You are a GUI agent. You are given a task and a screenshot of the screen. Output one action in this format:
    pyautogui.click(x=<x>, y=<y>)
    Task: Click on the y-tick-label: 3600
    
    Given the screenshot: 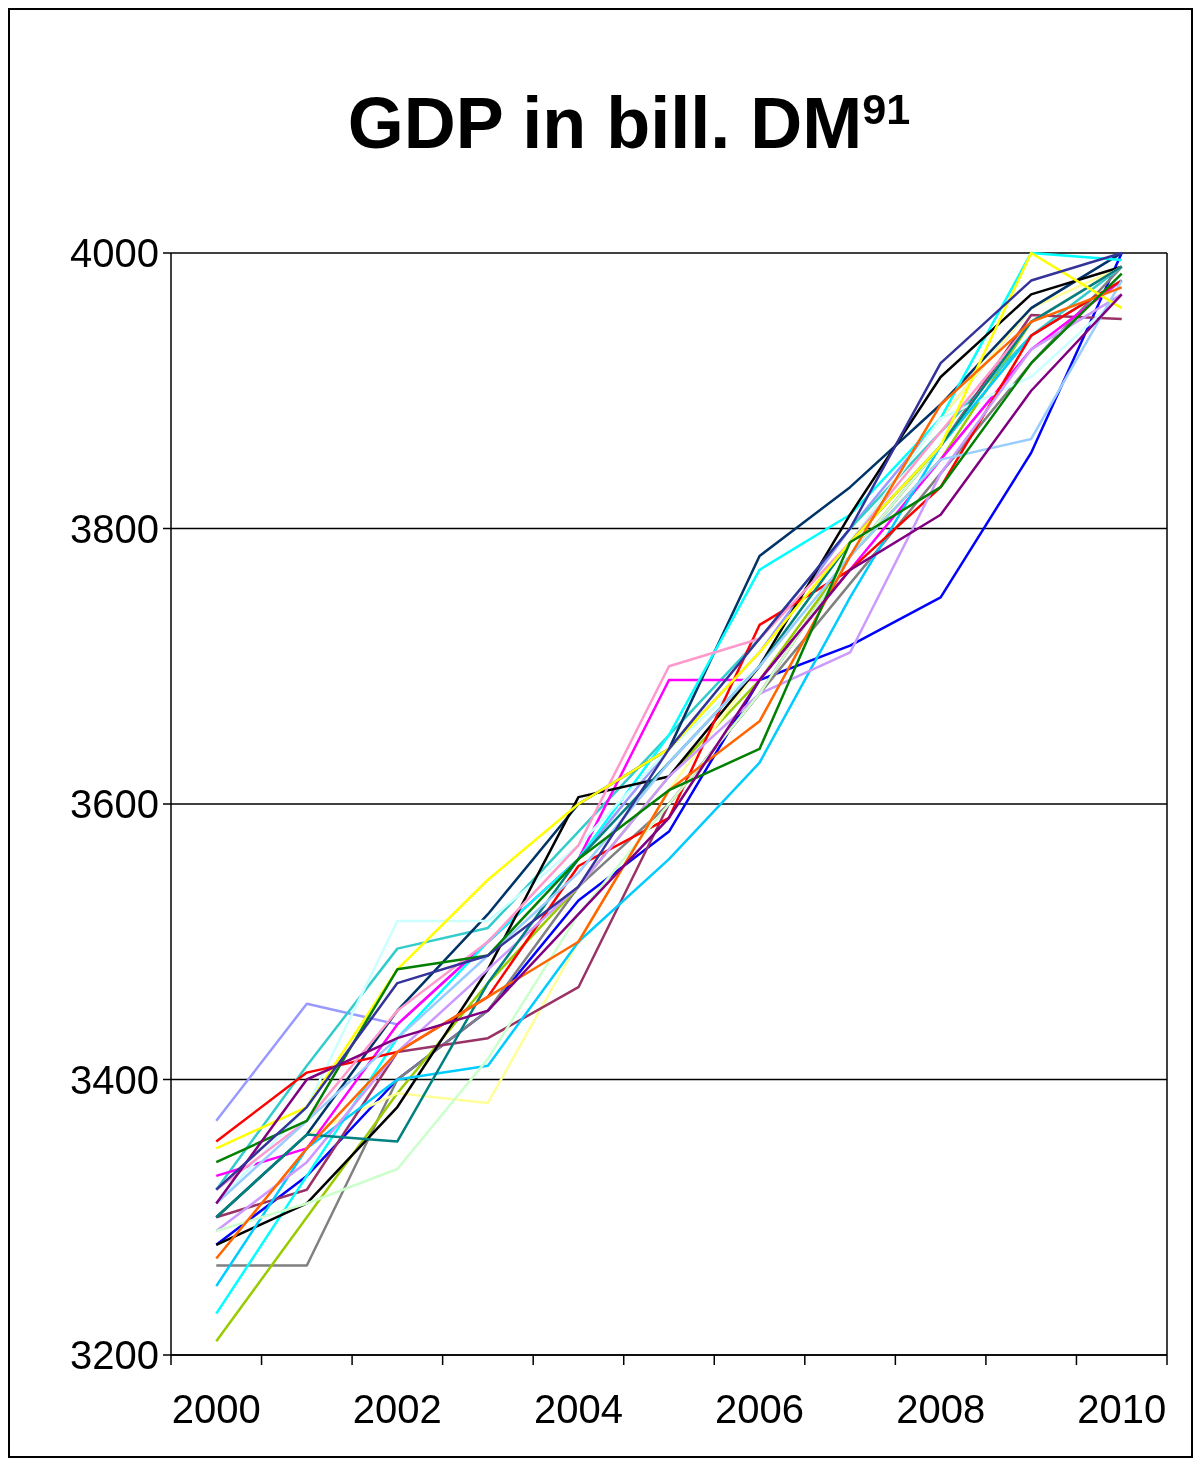 What is the action you would take?
    pyautogui.click(x=114, y=804)
    